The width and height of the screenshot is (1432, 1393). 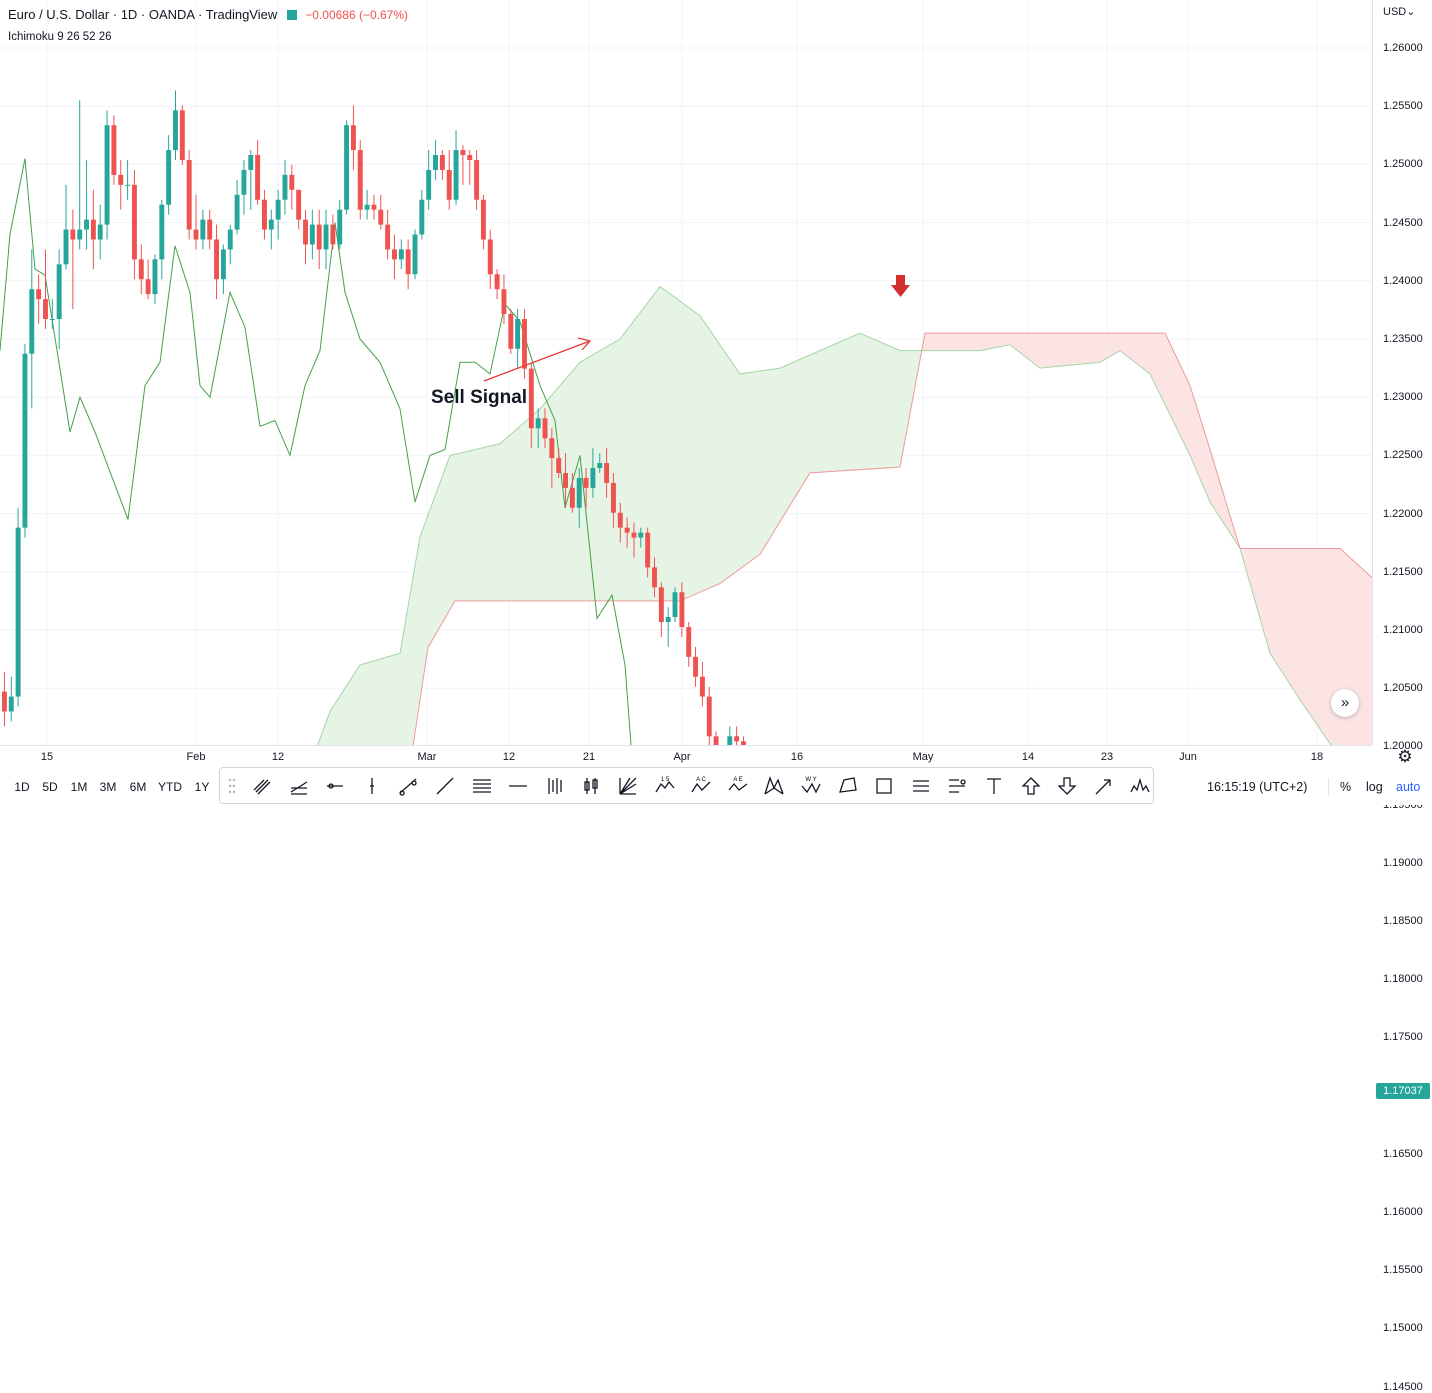 I want to click on divider, so click(x=1328, y=787).